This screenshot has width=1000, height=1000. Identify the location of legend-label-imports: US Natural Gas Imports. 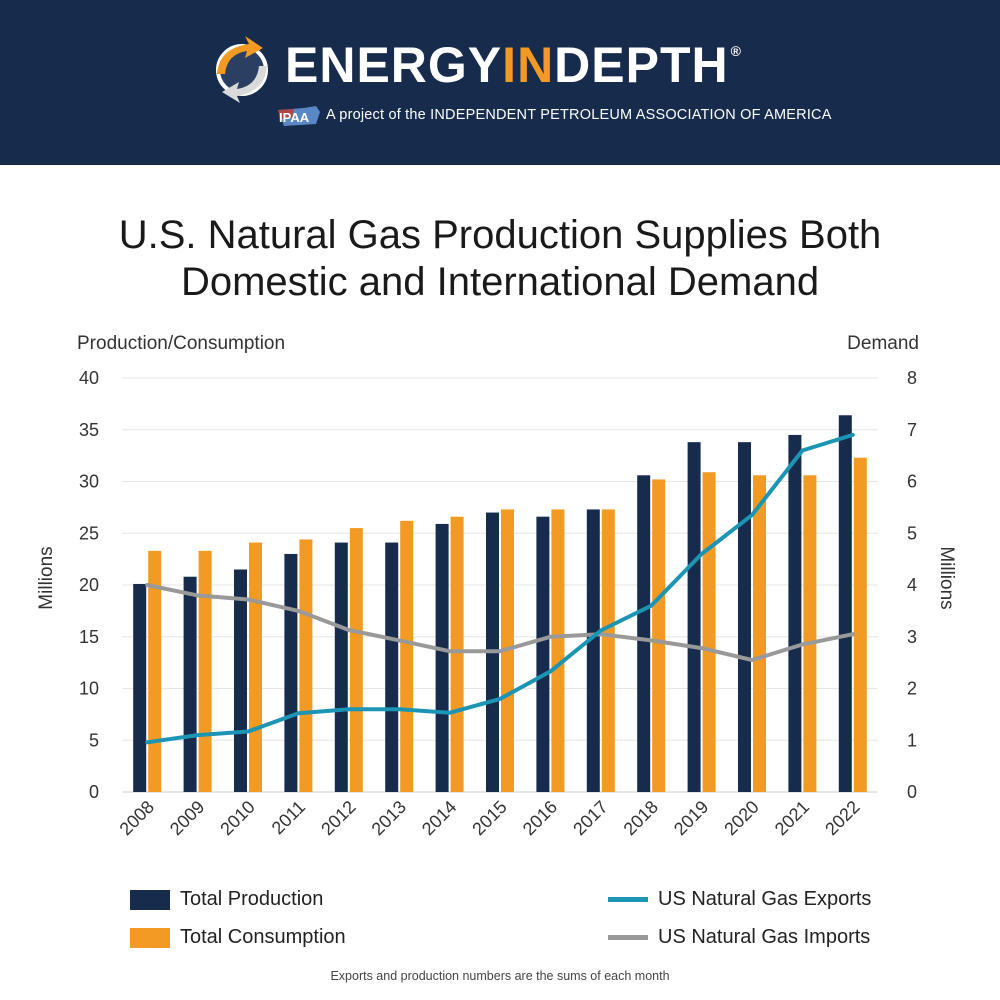
(764, 937).